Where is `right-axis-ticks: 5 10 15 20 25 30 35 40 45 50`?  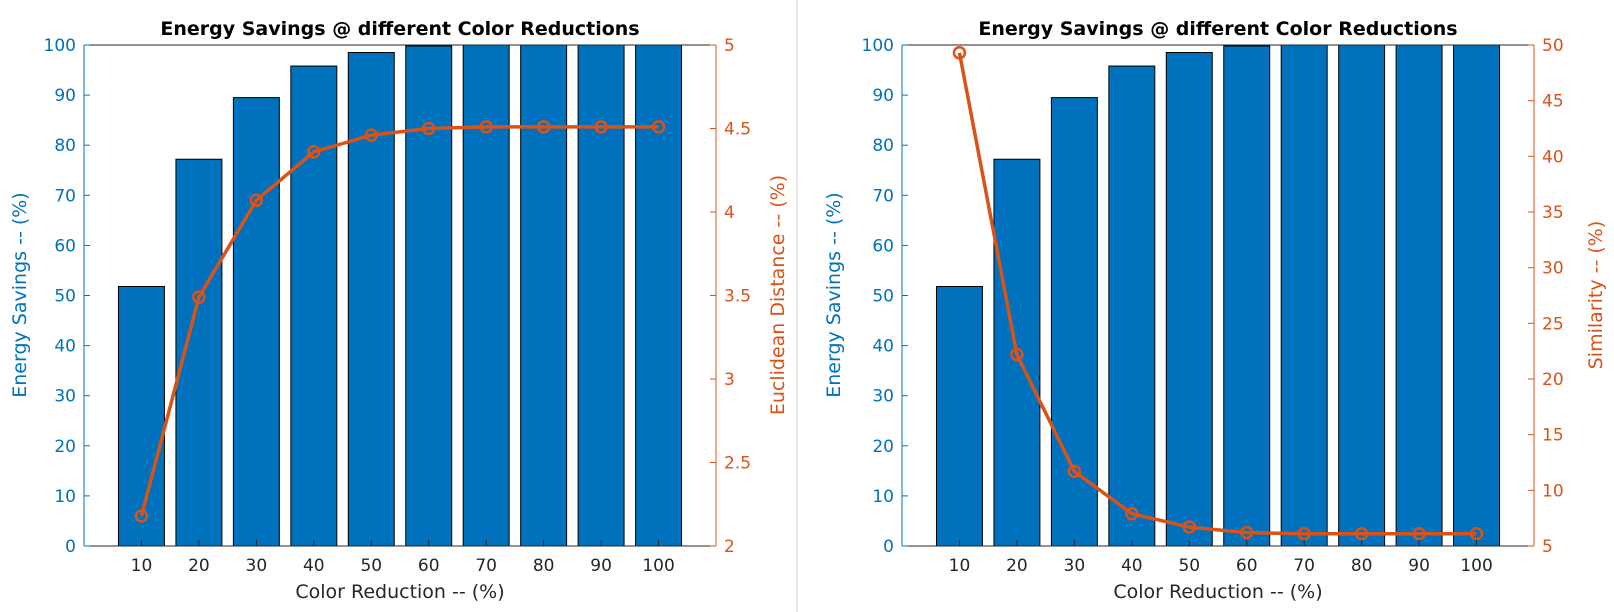
right-axis-ticks: 5 10 15 20 25 30 35 40 45 50 is located at coordinates (1546, 296).